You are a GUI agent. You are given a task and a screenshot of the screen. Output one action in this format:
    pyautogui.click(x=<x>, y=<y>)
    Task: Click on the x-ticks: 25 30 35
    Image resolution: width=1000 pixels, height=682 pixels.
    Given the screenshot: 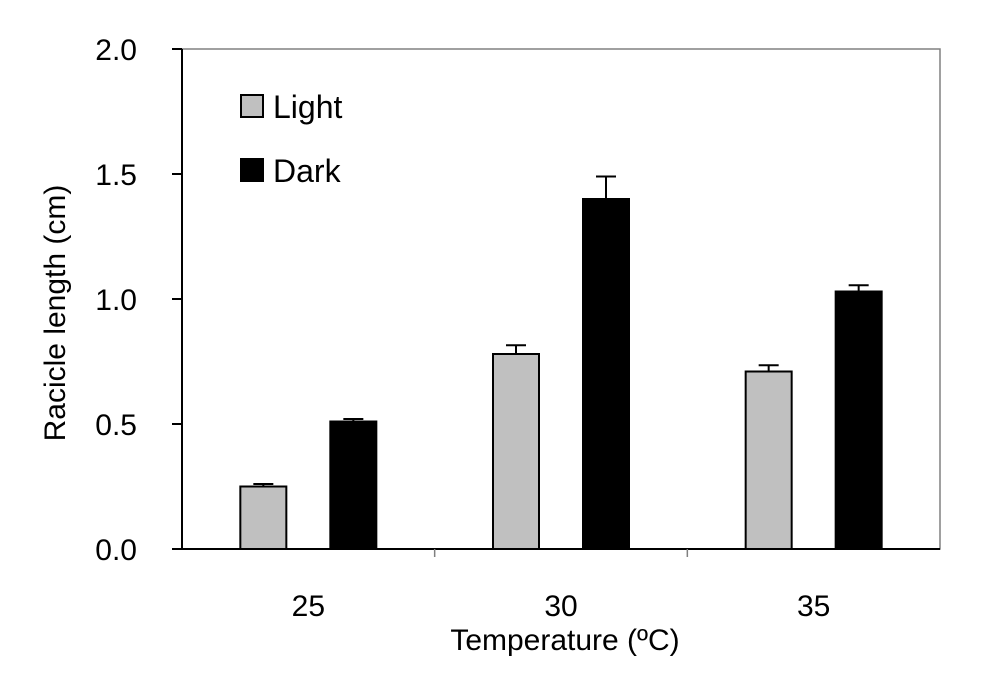 What is the action you would take?
    pyautogui.click(x=561, y=586)
    